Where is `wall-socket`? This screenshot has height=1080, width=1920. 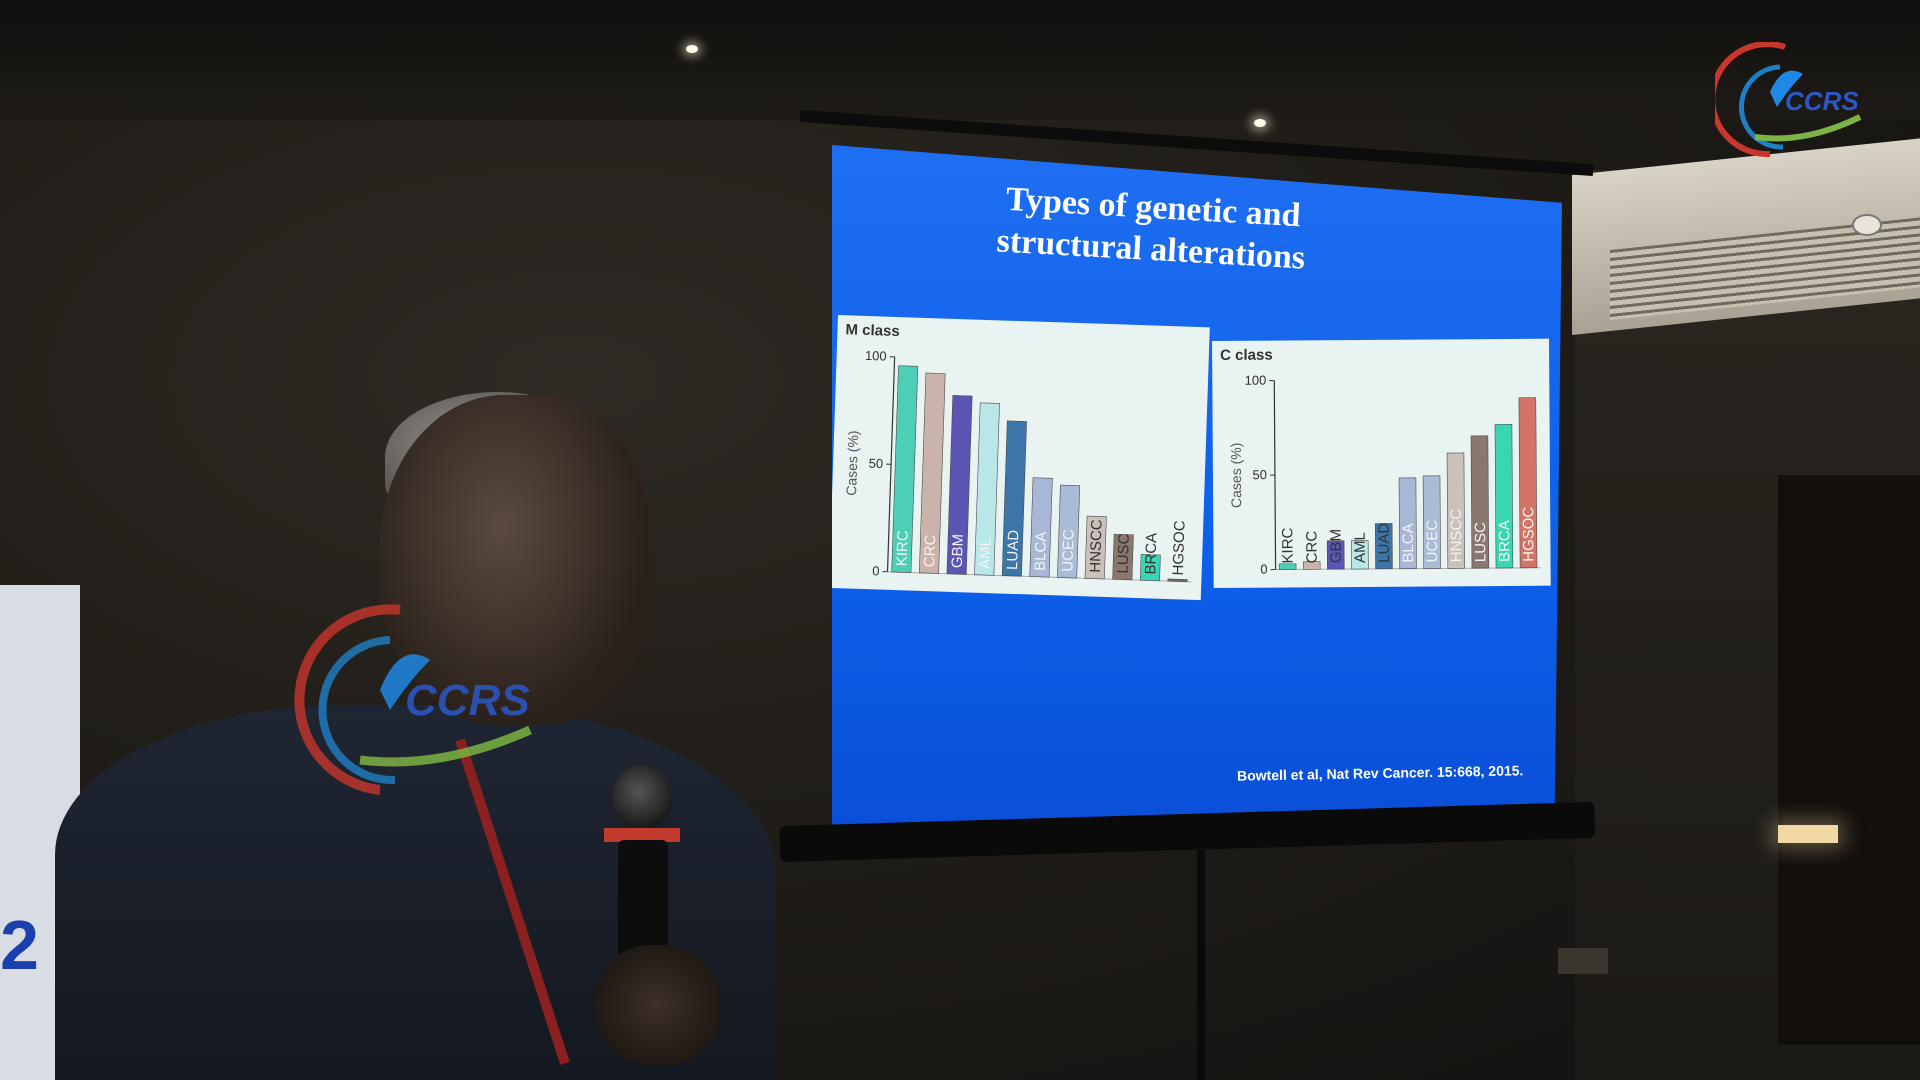 wall-socket is located at coordinates (1583, 961).